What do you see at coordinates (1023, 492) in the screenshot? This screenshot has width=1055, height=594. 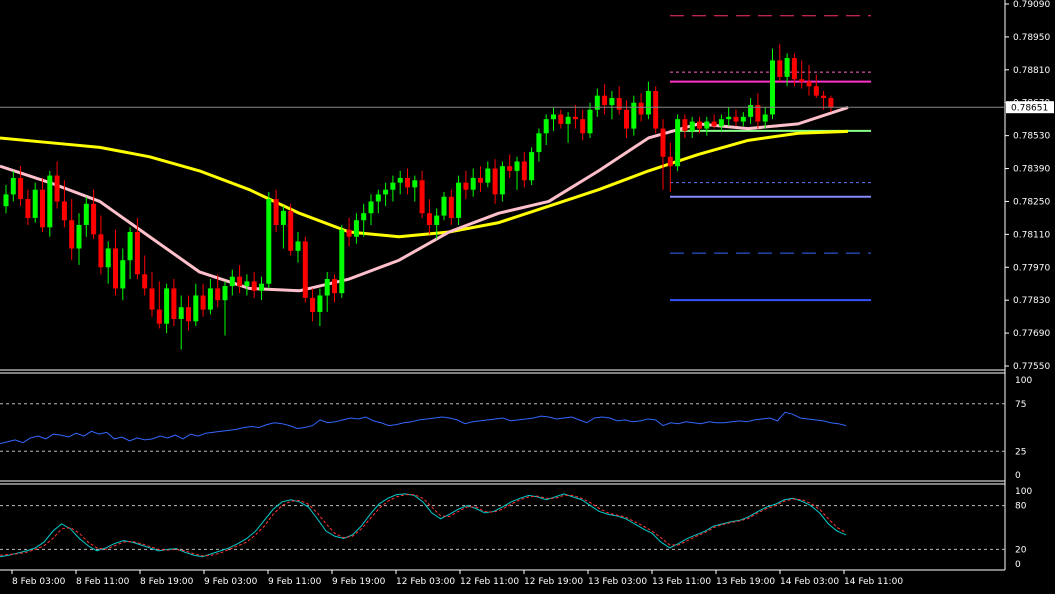 I see `indicator-tick-label: 100` at bounding box center [1023, 492].